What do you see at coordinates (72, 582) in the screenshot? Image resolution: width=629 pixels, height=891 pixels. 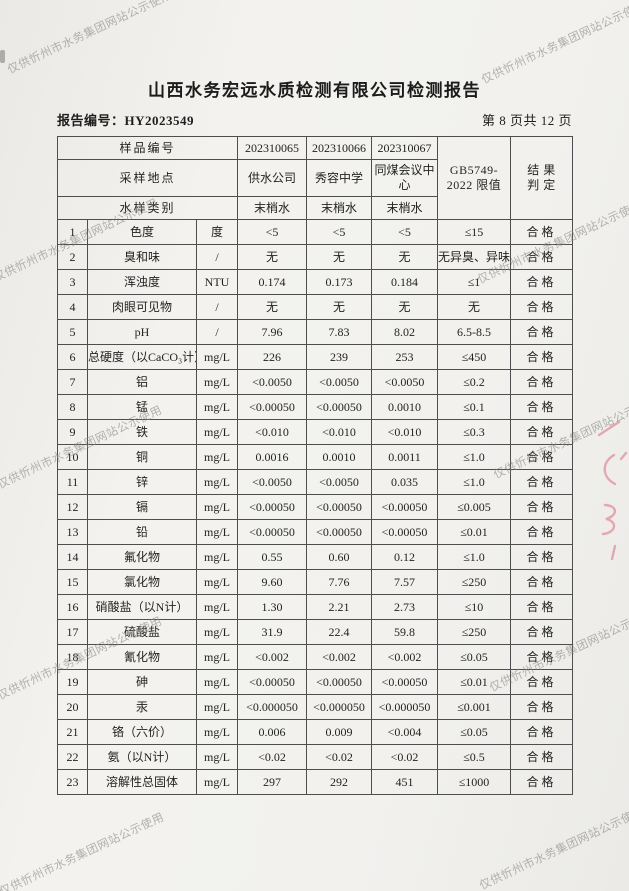 I see `cell-no: 15` at bounding box center [72, 582].